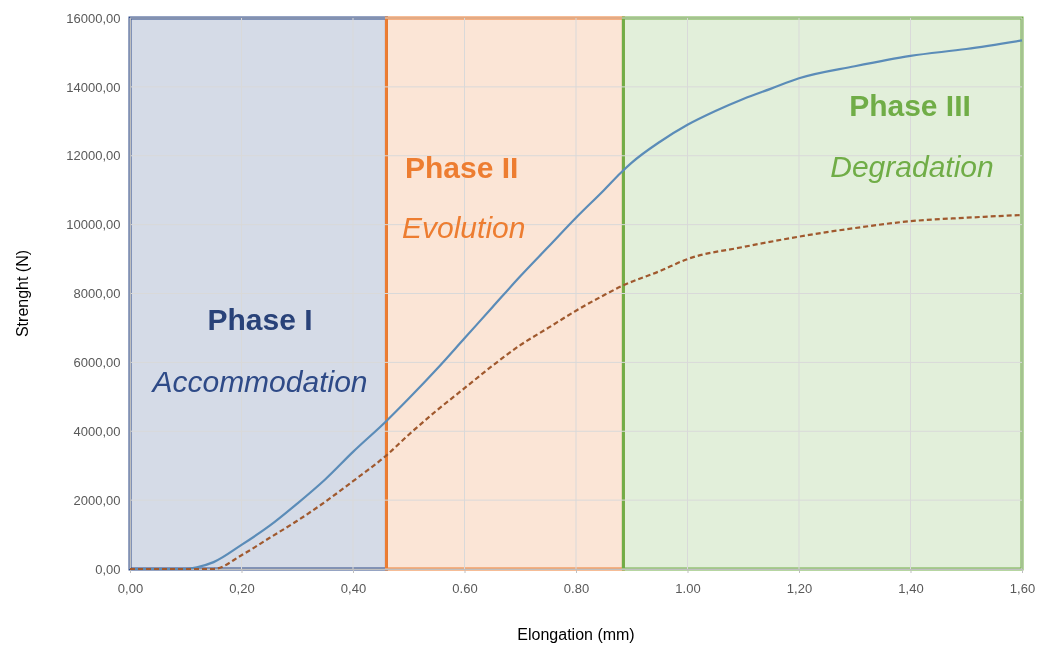  I want to click on x-tick-label: 0,20, so click(242, 588).